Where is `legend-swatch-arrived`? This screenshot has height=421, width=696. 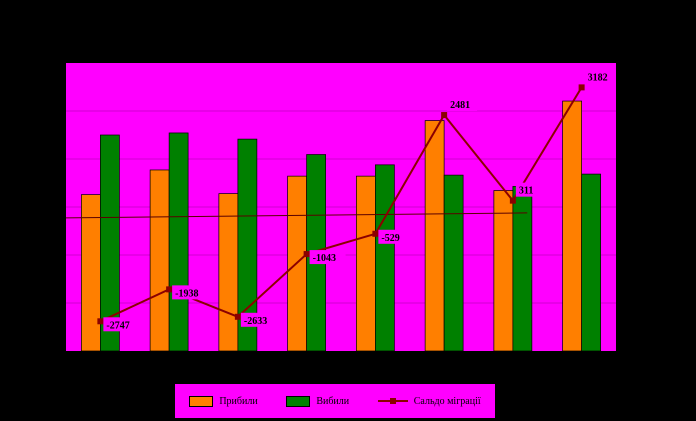 legend-swatch-arrived is located at coordinates (201, 401).